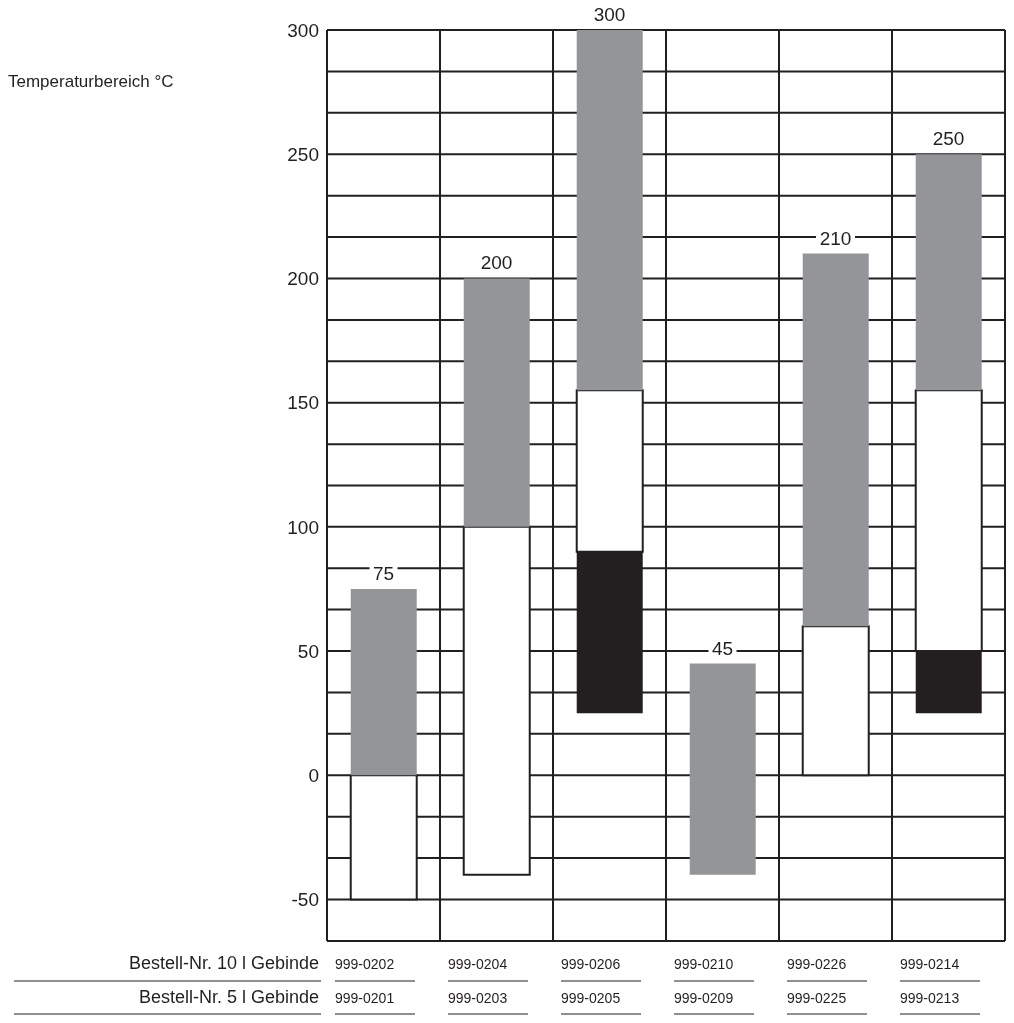 The height and width of the screenshot is (1023, 1014). I want to click on y-tick-label: 0, so click(313, 776).